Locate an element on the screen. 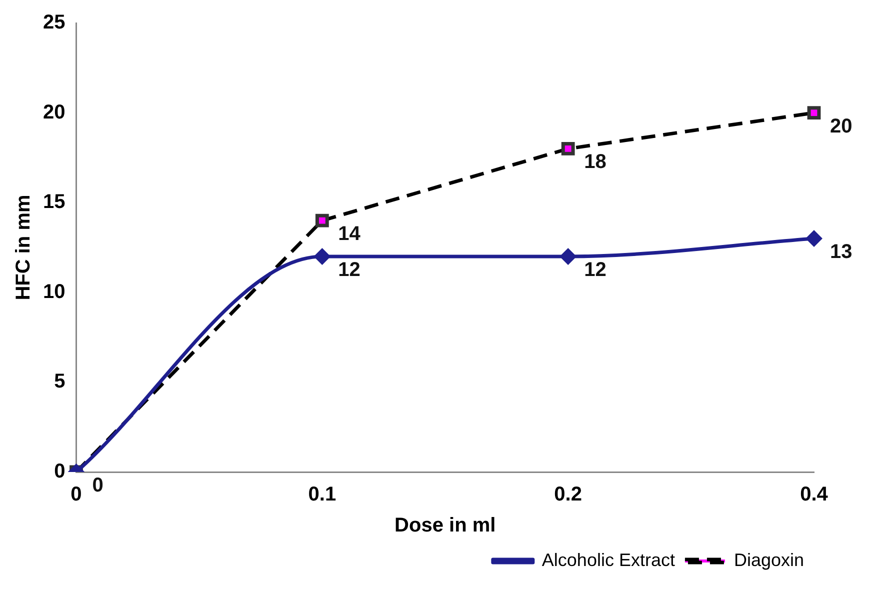 Image resolution: width=894 pixels, height=590 pixels. y-tick-label: 0 is located at coordinates (60, 471).